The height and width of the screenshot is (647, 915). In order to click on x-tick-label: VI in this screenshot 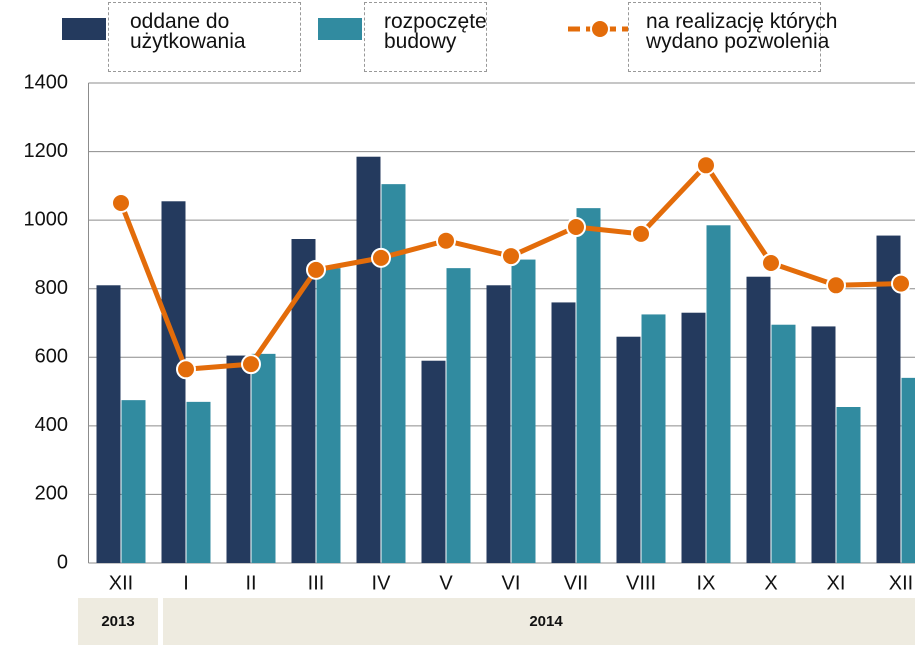, I will do `click(511, 583)`.